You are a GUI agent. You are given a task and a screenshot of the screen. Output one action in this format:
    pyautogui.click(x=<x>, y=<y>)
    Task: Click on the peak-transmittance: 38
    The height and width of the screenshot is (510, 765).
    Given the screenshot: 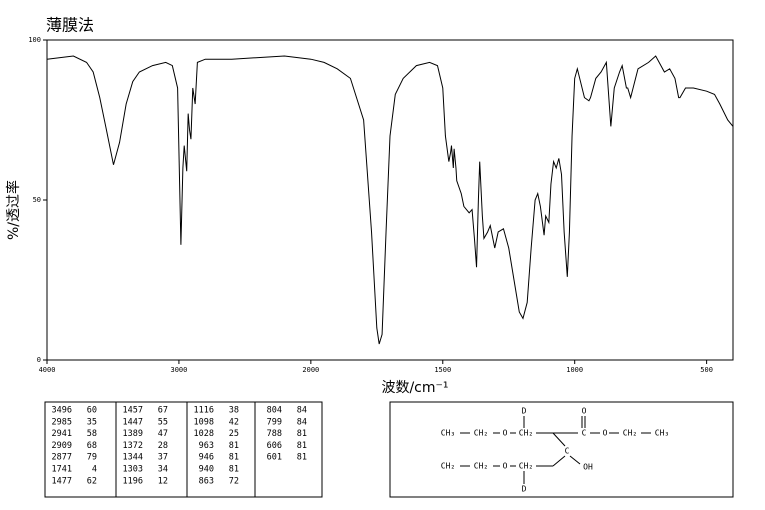 What is the action you would take?
    pyautogui.click(x=234, y=411)
    